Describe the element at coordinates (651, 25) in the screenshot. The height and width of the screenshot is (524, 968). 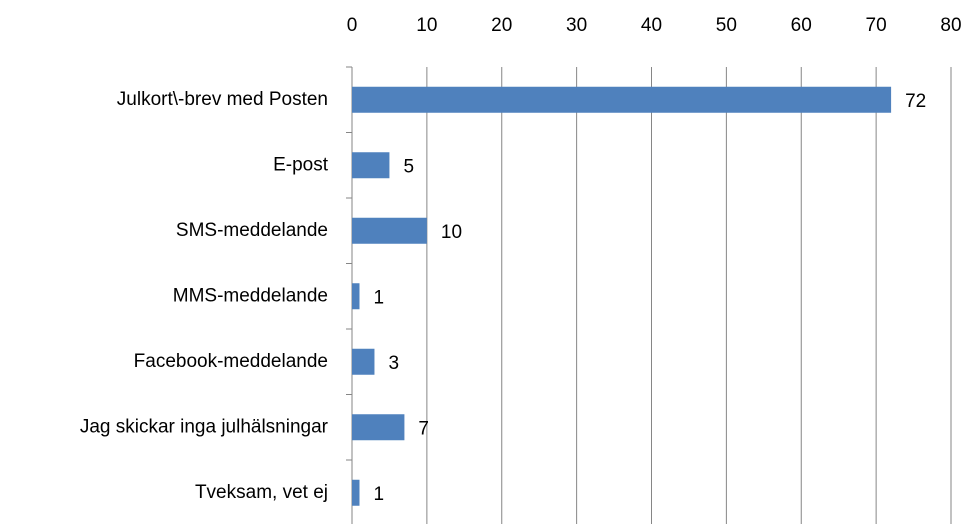
I see `x-tick-label: 40` at that location.